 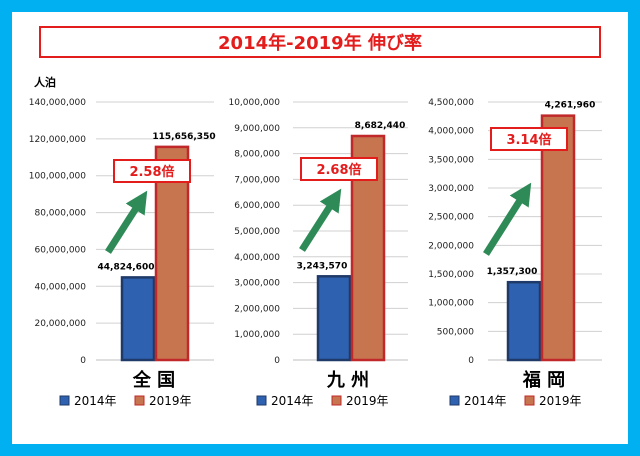 I want to click on growth-ratio-label: 2.68倍, so click(x=338, y=170).